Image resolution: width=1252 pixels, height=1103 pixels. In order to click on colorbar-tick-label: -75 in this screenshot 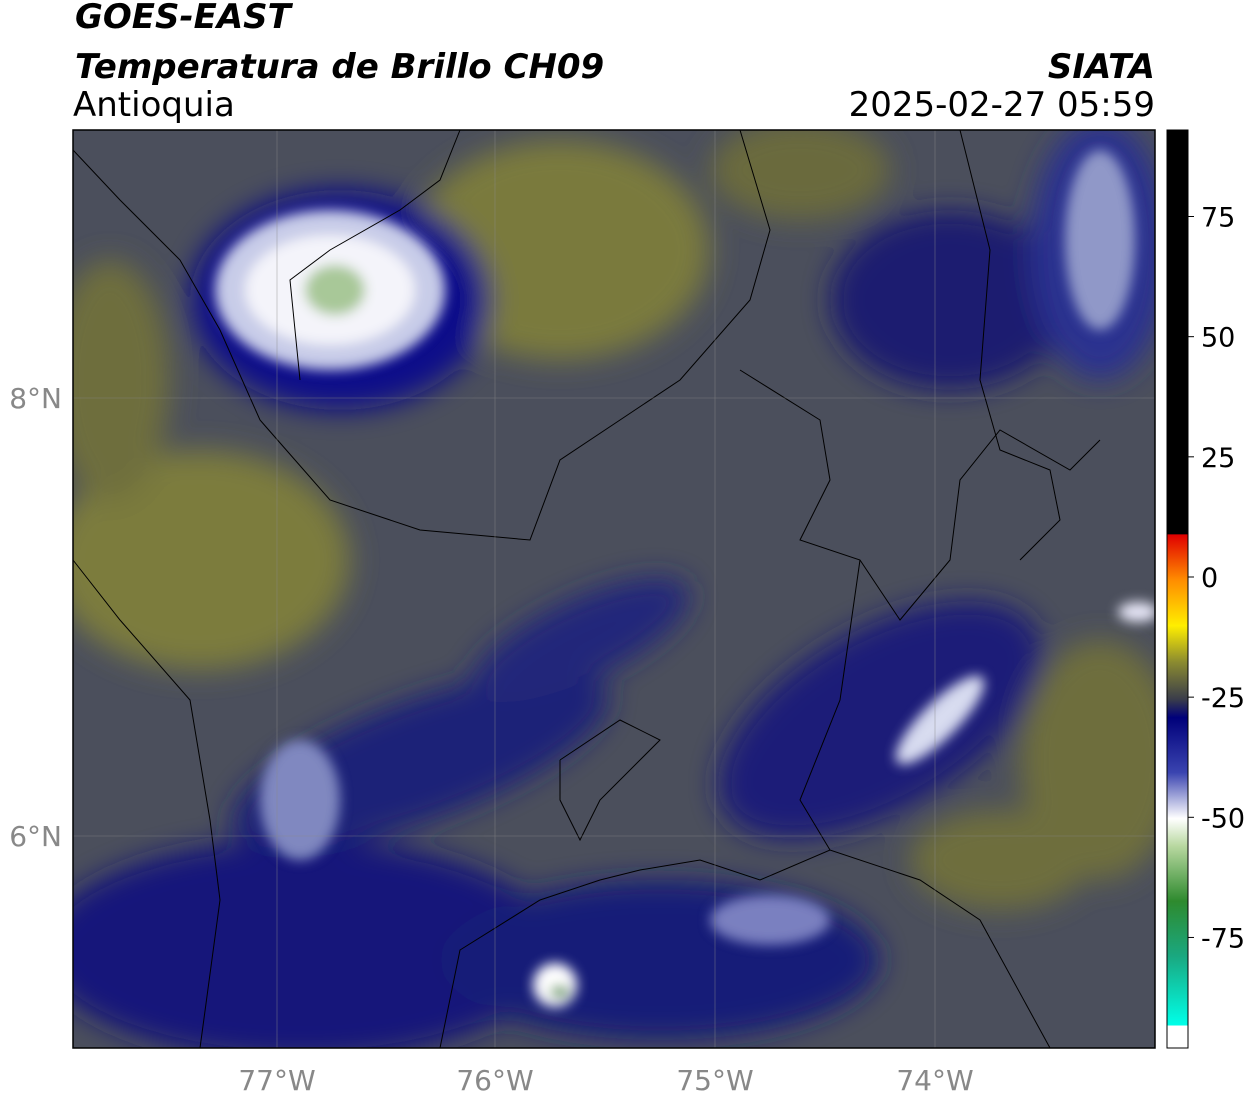, I will do `click(1223, 938)`.